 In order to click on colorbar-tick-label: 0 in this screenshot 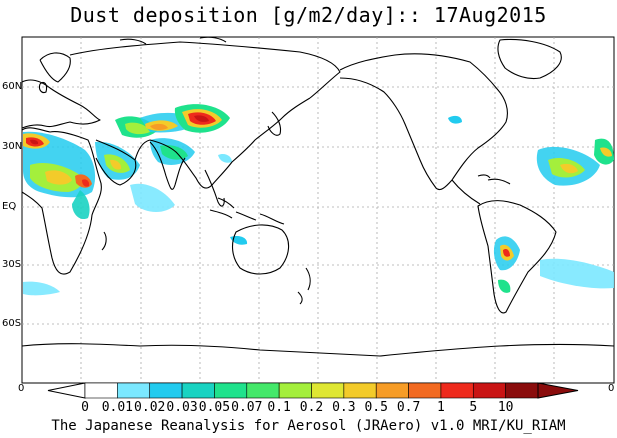, I will do `click(85, 407)`.